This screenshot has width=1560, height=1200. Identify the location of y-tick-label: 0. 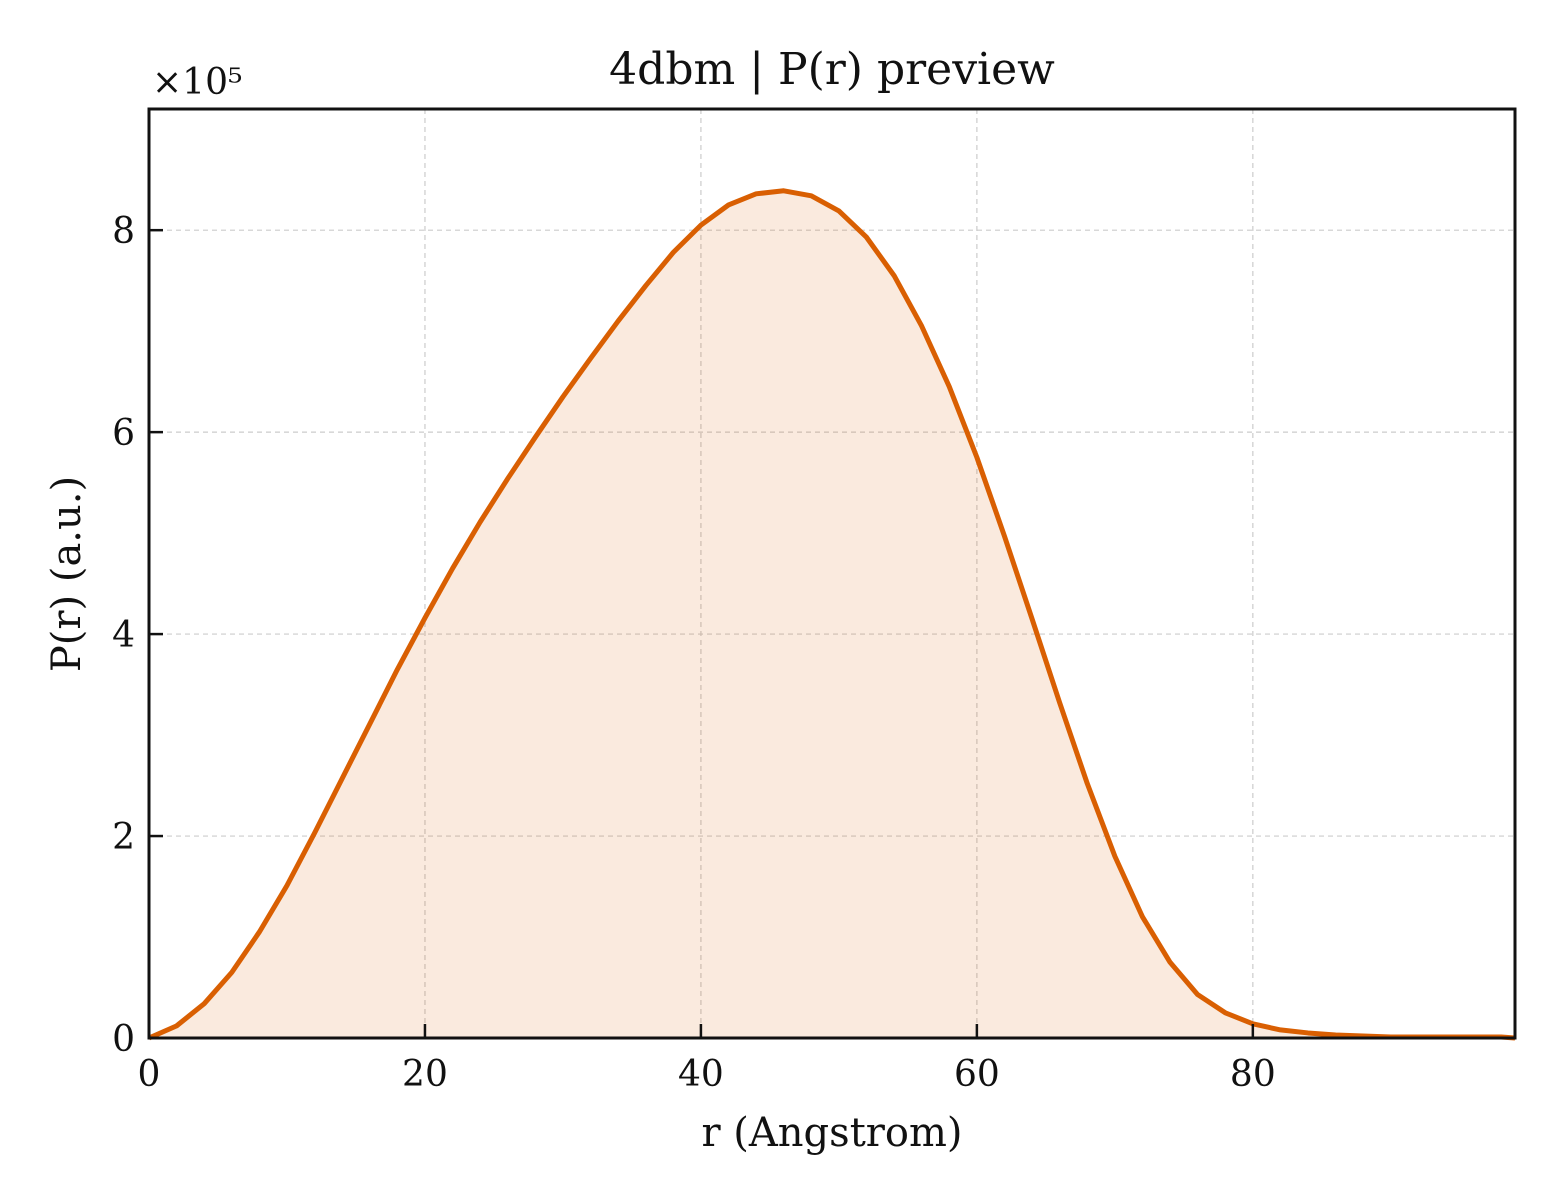
(123, 1039).